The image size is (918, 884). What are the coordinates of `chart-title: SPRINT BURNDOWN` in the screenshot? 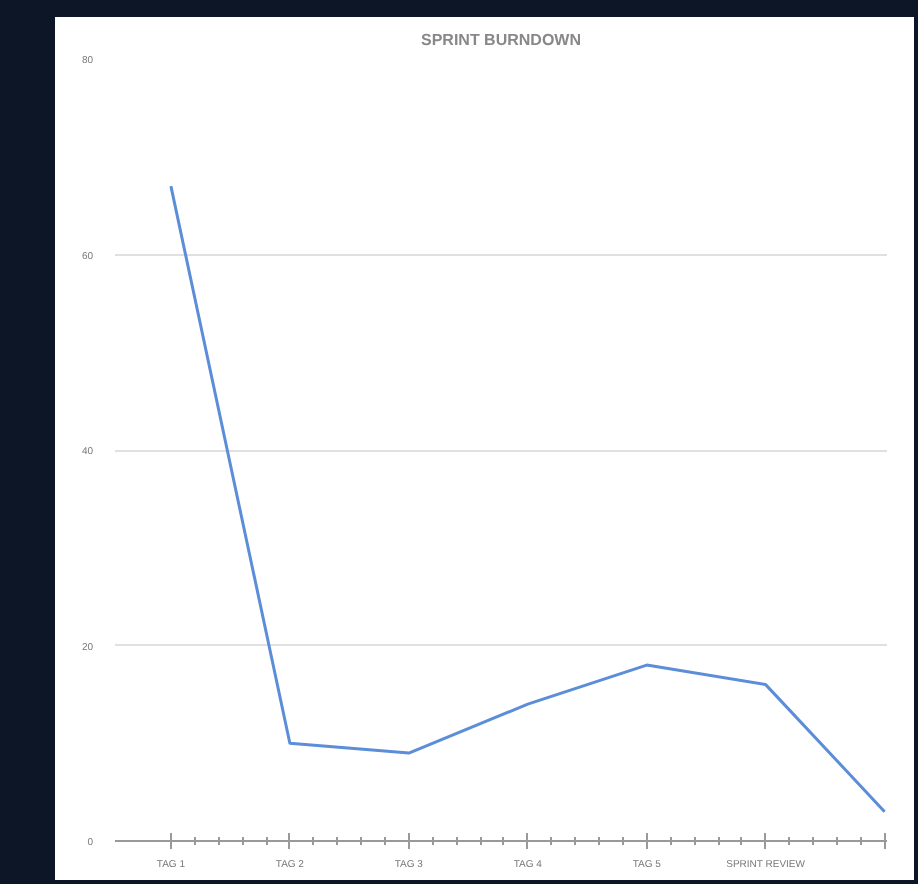 It's located at (501, 40).